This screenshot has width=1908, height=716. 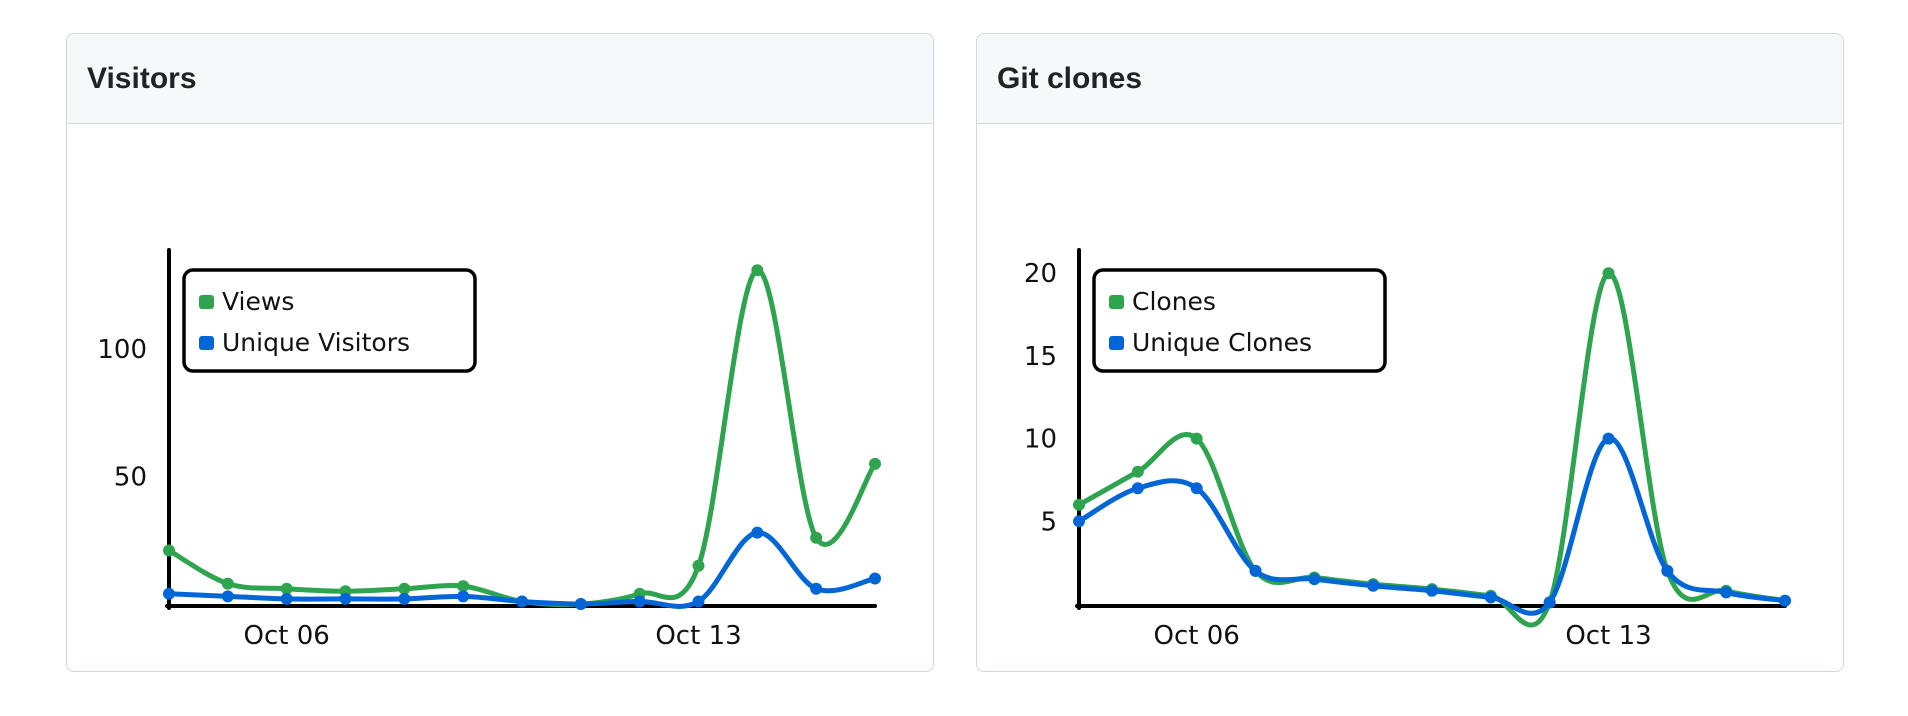 What do you see at coordinates (316, 342) in the screenshot?
I see `visitors-legend-label-unique-visitors: Unique Visitors` at bounding box center [316, 342].